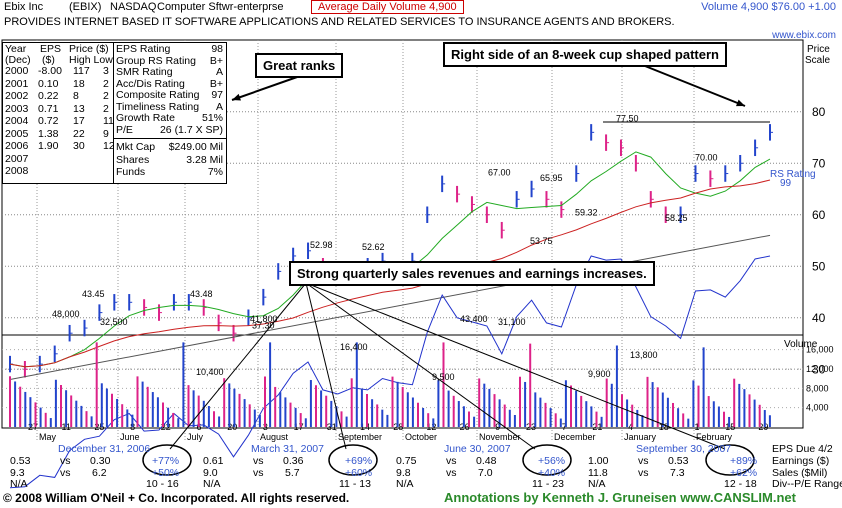 The height and width of the screenshot is (508, 842). Describe the element at coordinates (768, 7) in the screenshot. I see `quote: Volume 4,900 $76.00 +1.00` at that location.